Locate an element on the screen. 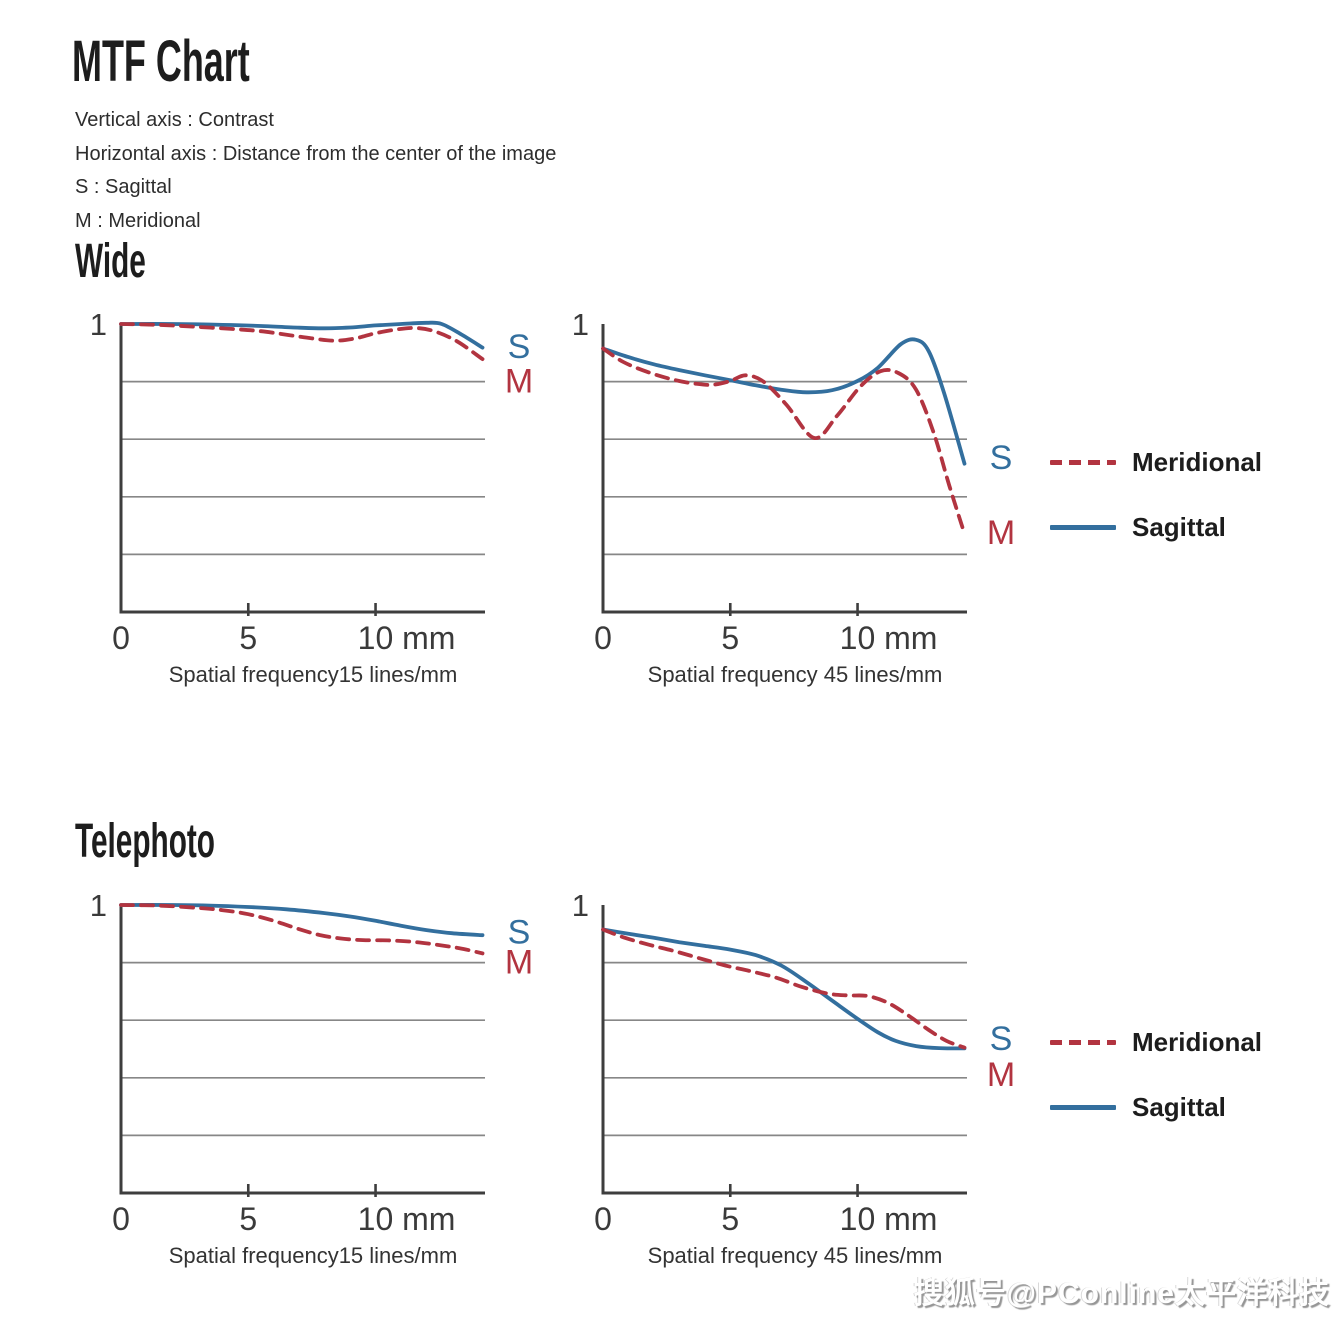 This screenshot has width=1336, height=1318. page-title: MTF Chart is located at coordinates (215, 61).